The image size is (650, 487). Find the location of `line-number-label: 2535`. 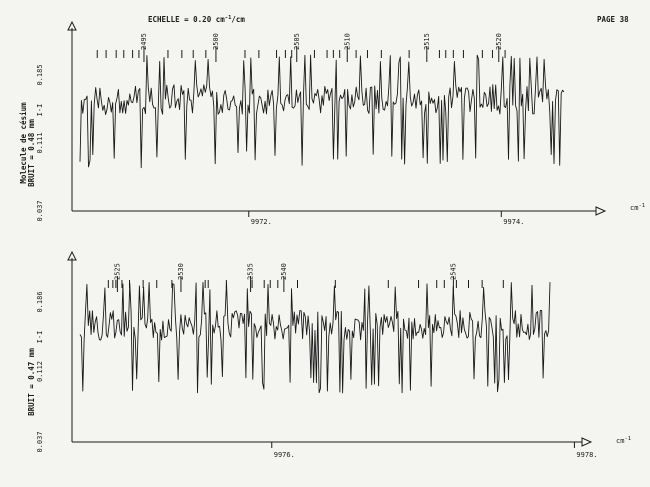

line-number-label: 2535 is located at coordinates (251, 271).